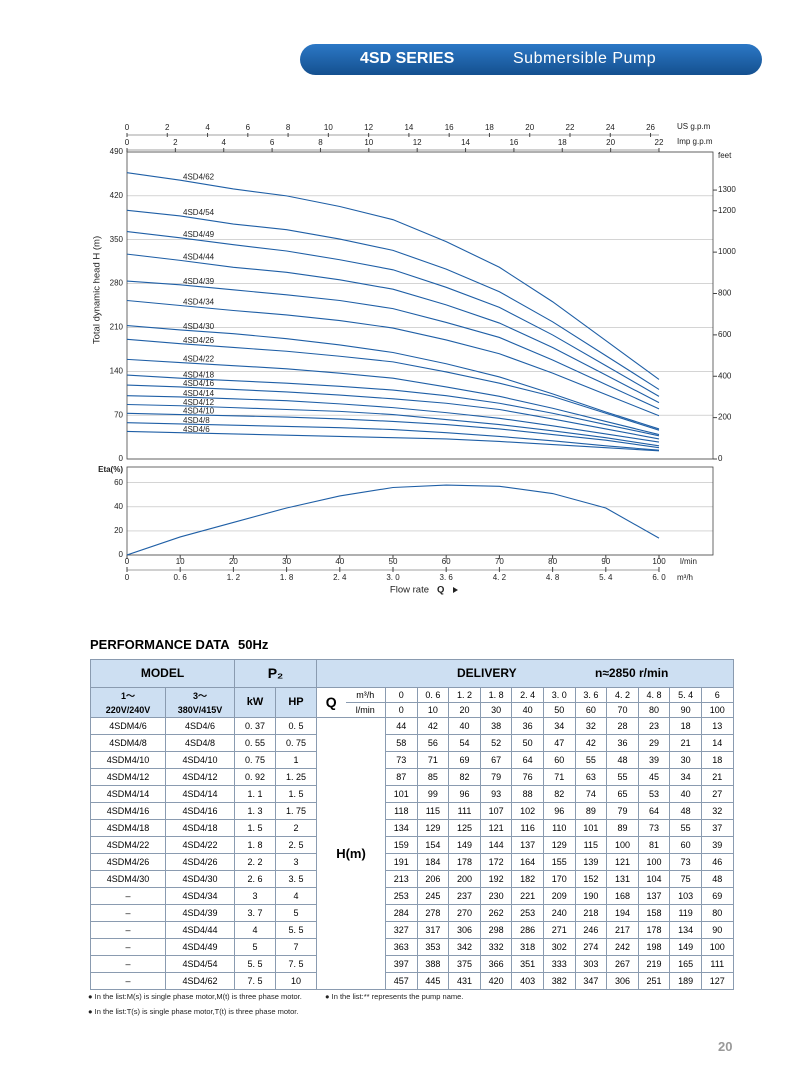  Describe the element at coordinates (622, 811) in the screenshot. I see `head-value: 79` at that location.